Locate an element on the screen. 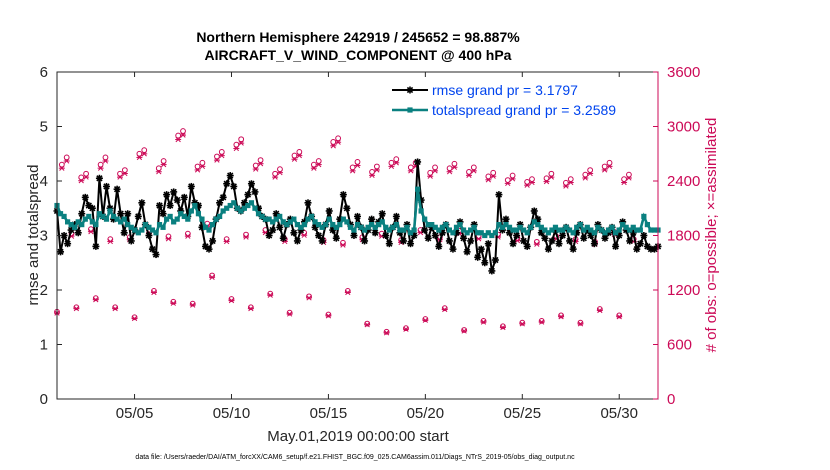  x-tick-label: 05/10 is located at coordinates (232, 413).